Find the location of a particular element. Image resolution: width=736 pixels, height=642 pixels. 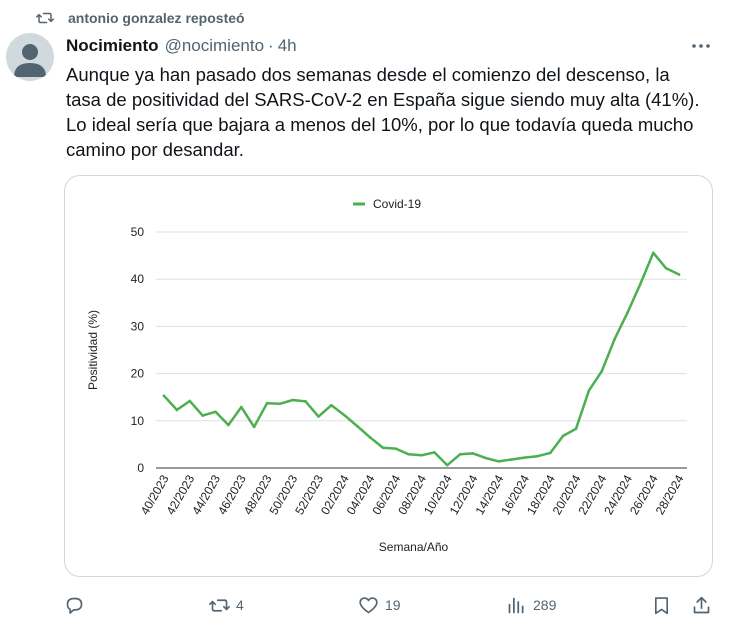

author-handle: @nocimiento is located at coordinates (214, 45).